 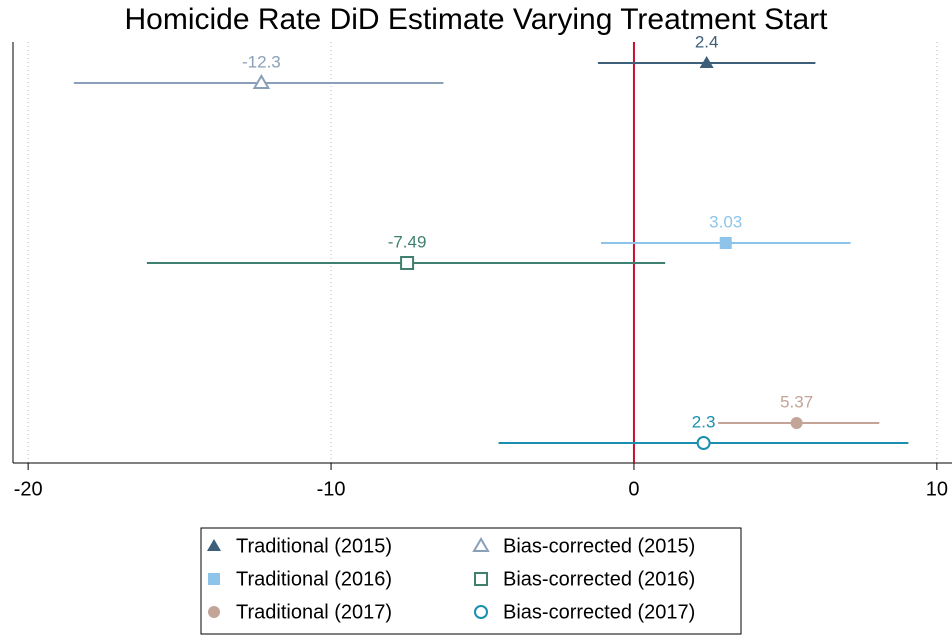 I want to click on legend-label: Bias-corrected (2017), so click(x=599, y=612).